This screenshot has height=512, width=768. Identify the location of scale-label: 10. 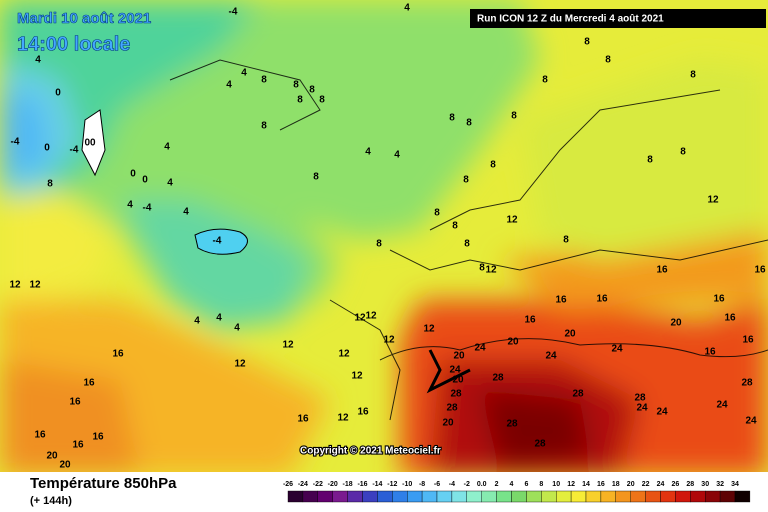
(556, 484).